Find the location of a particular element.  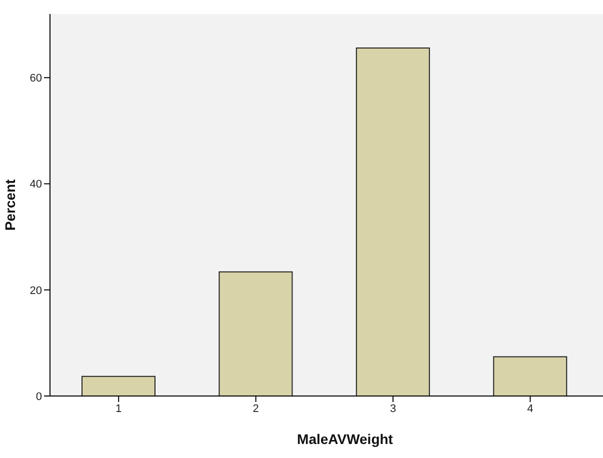

x-axis-title: MaleAVWeight is located at coordinates (345, 439).